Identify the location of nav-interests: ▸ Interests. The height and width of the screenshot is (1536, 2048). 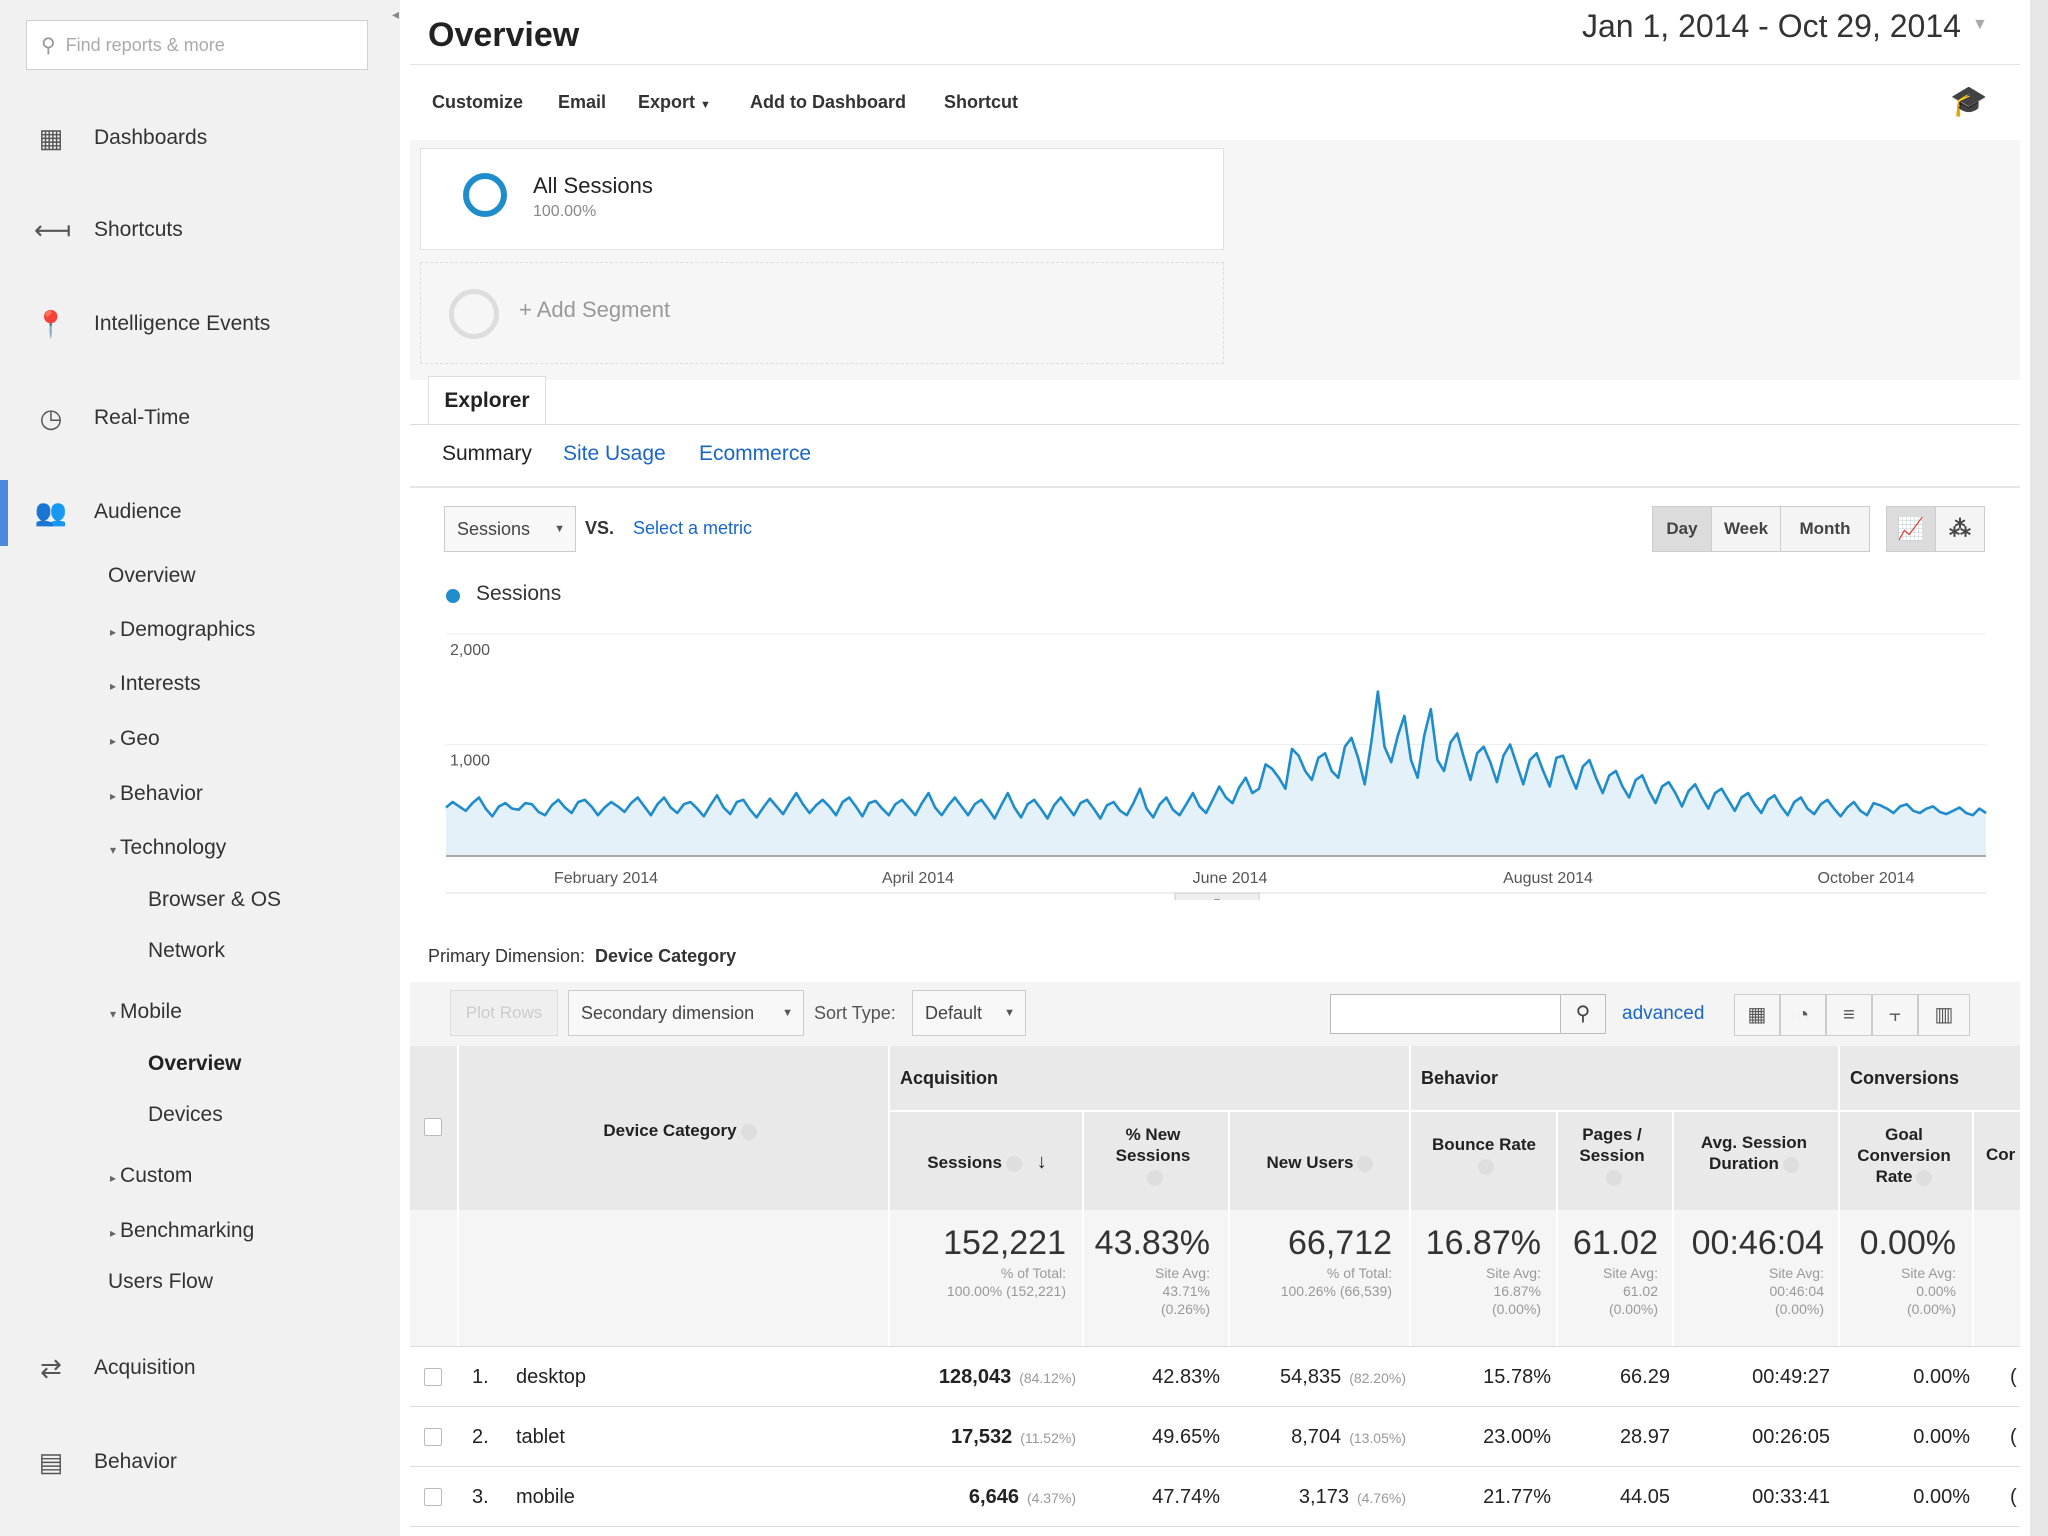
(155, 684).